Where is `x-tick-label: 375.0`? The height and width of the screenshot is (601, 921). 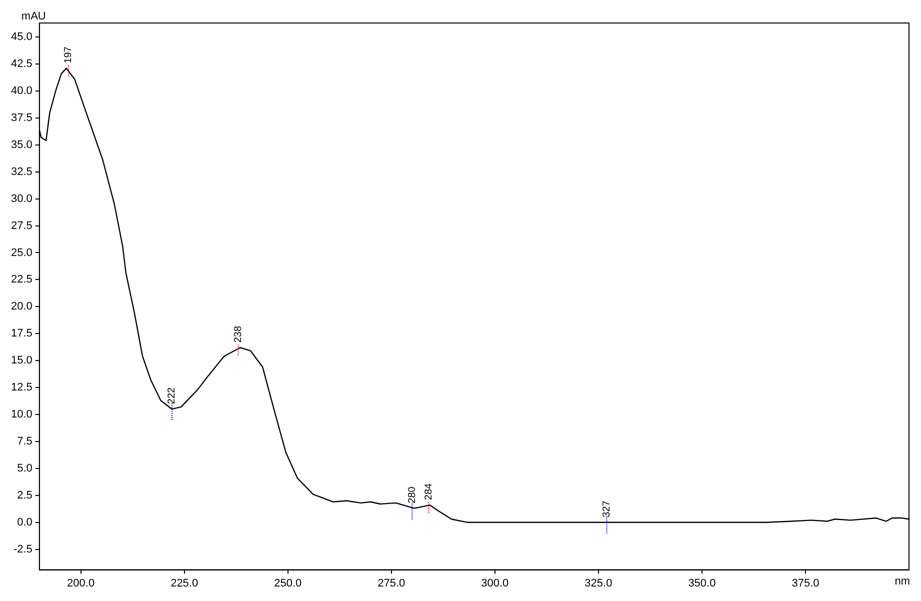
x-tick-label: 375.0 is located at coordinates (806, 583).